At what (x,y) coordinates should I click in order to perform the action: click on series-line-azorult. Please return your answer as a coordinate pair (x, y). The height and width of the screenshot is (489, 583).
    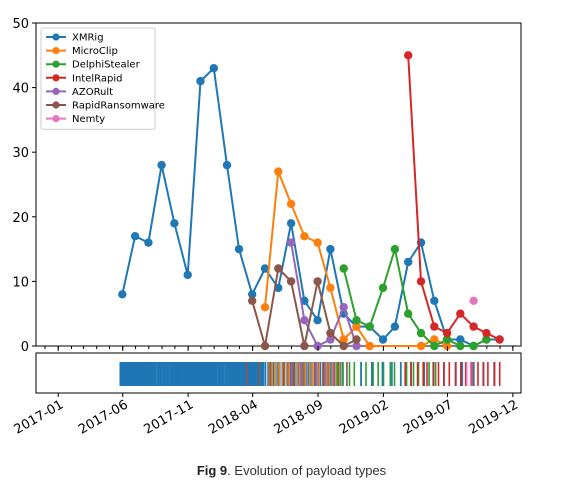
    Looking at the image, I should click on (324, 295).